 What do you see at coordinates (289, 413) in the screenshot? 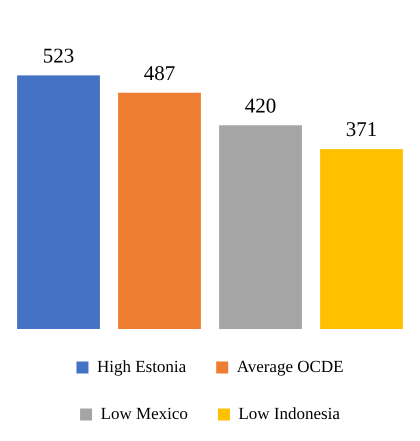
I see `legend-label: Low Indonesia` at bounding box center [289, 413].